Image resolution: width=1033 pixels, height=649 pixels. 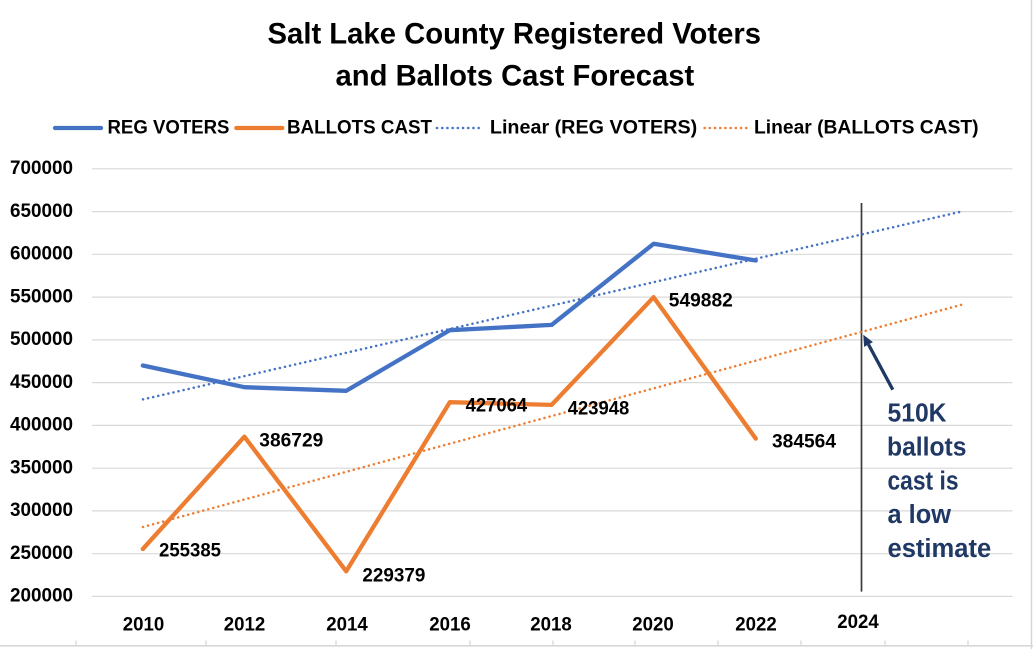 What do you see at coordinates (41, 467) in the screenshot?
I see `svg-text: 350000` at bounding box center [41, 467].